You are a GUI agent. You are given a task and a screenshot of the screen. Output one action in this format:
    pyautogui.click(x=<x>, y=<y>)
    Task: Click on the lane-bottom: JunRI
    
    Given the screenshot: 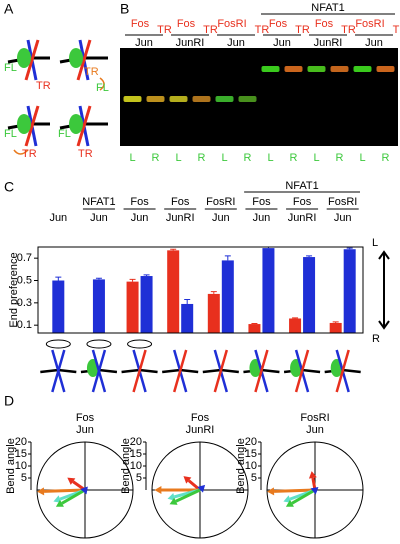 What is the action you would take?
    pyautogui.click(x=328, y=43)
    